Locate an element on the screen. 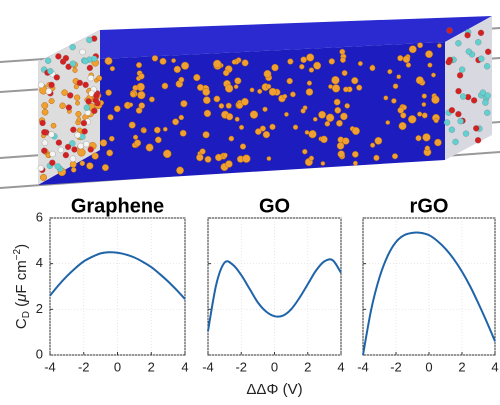 This screenshot has height=405, width=500. x-axis-label: ΔΔΦ (V) is located at coordinates (274, 389).